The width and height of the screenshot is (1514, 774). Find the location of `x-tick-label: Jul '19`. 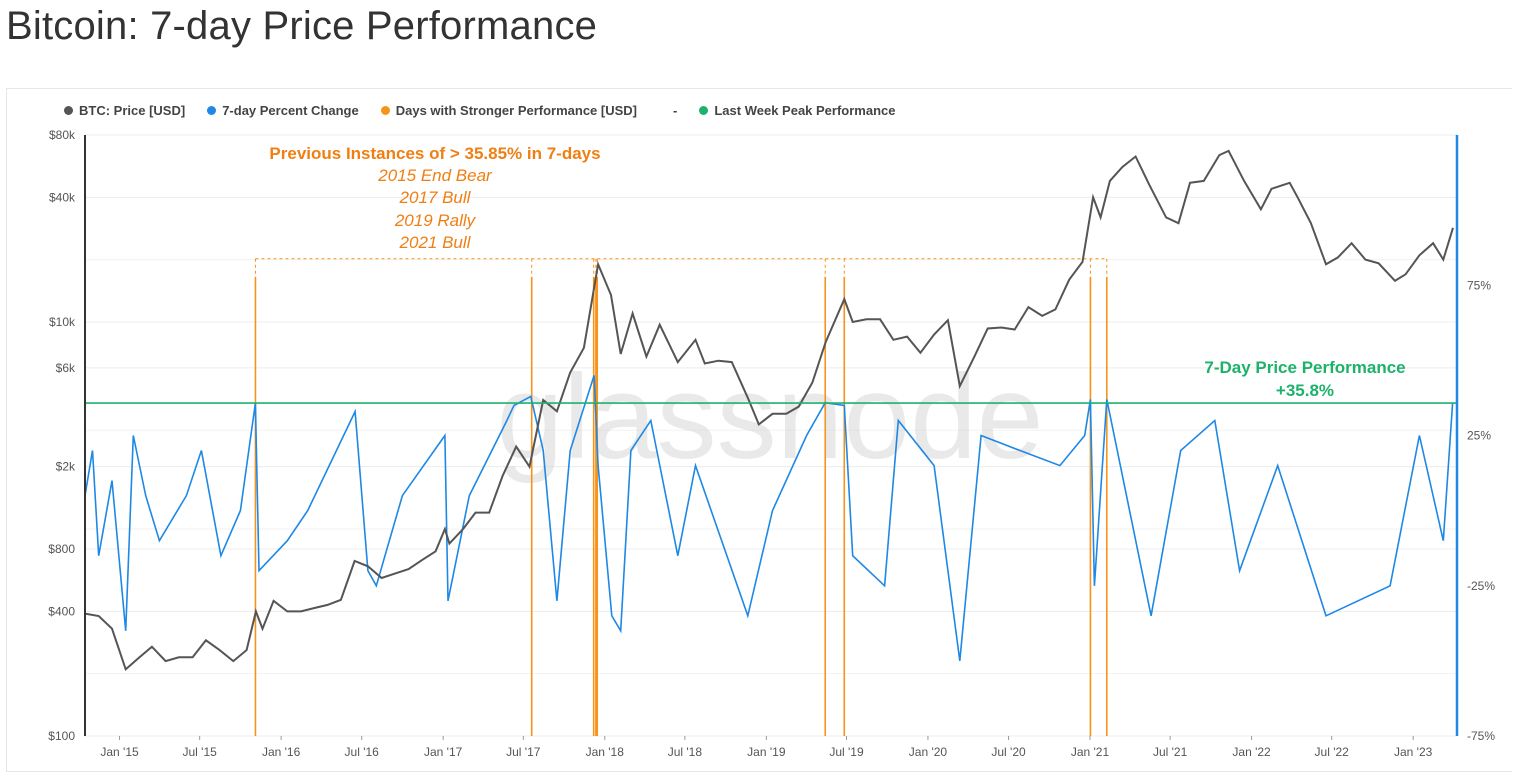

x-tick-label: Jul '19 is located at coordinates (846, 752).